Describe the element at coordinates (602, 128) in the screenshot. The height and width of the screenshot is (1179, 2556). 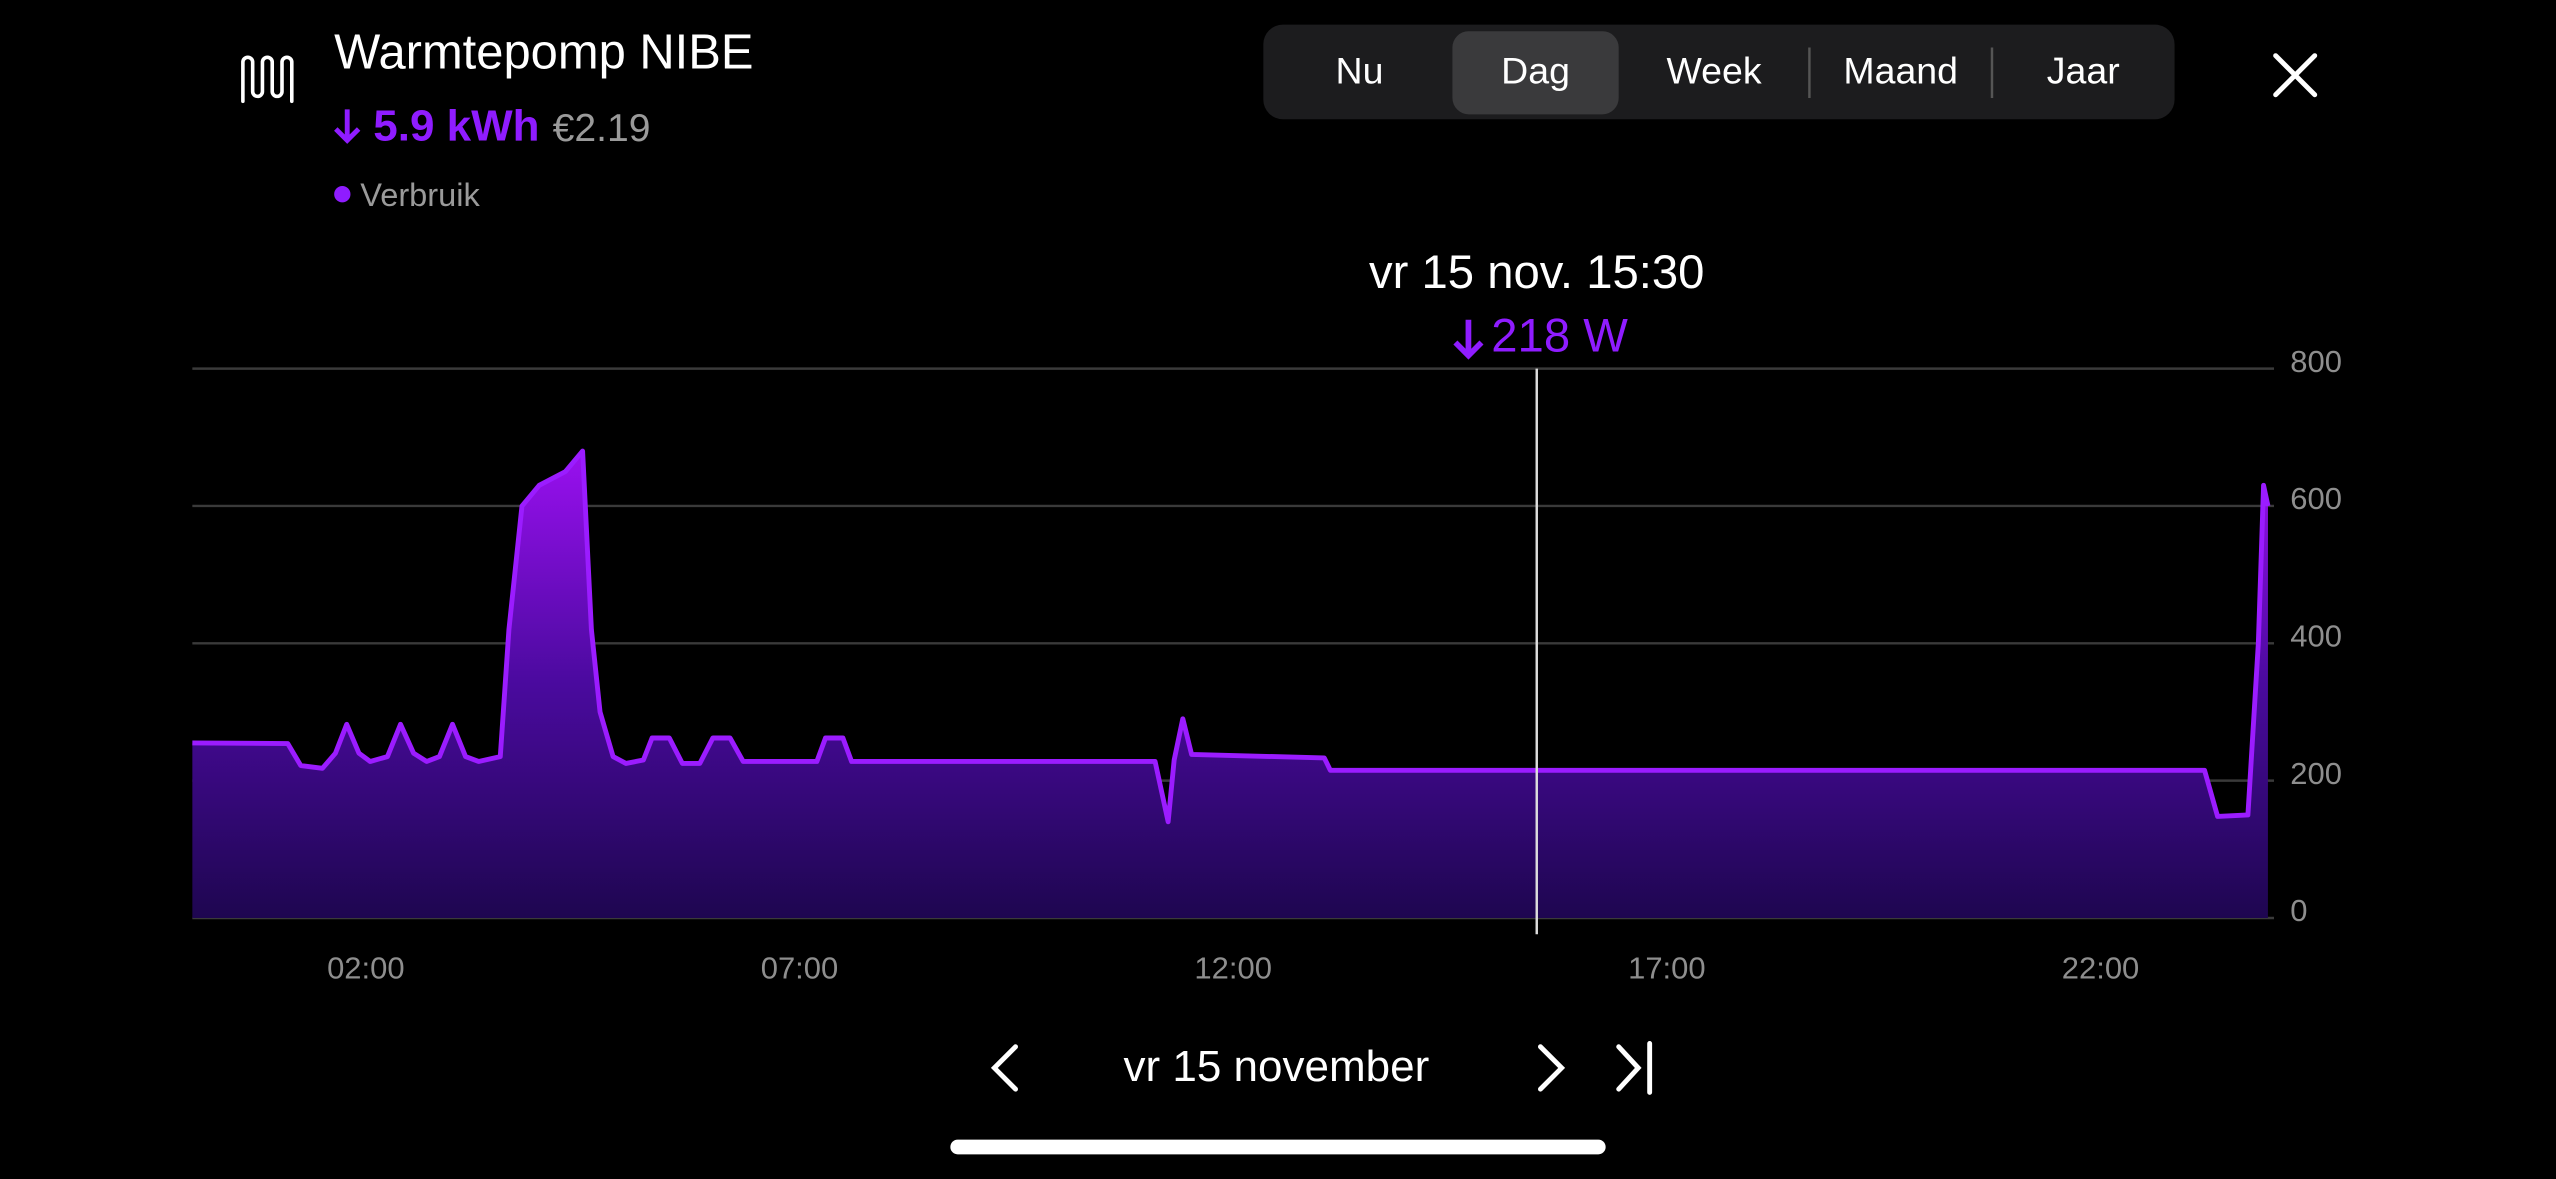
I see `energy-cost: €2.19` at that location.